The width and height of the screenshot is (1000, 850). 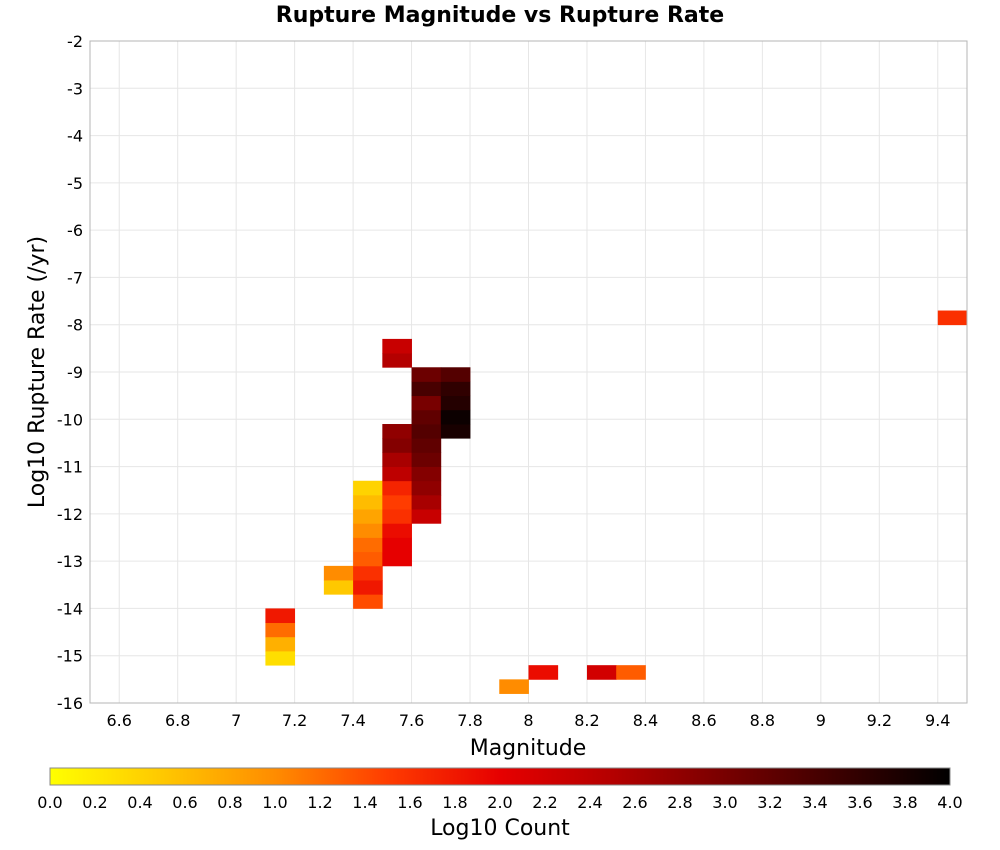 I want to click on x-tick-labels: 6.6 6.8 7 7.2 7.4 7.6 7.8 8 8.2 8.4 8.6 8.8 9 9.2 9.4, so click(x=529, y=720).